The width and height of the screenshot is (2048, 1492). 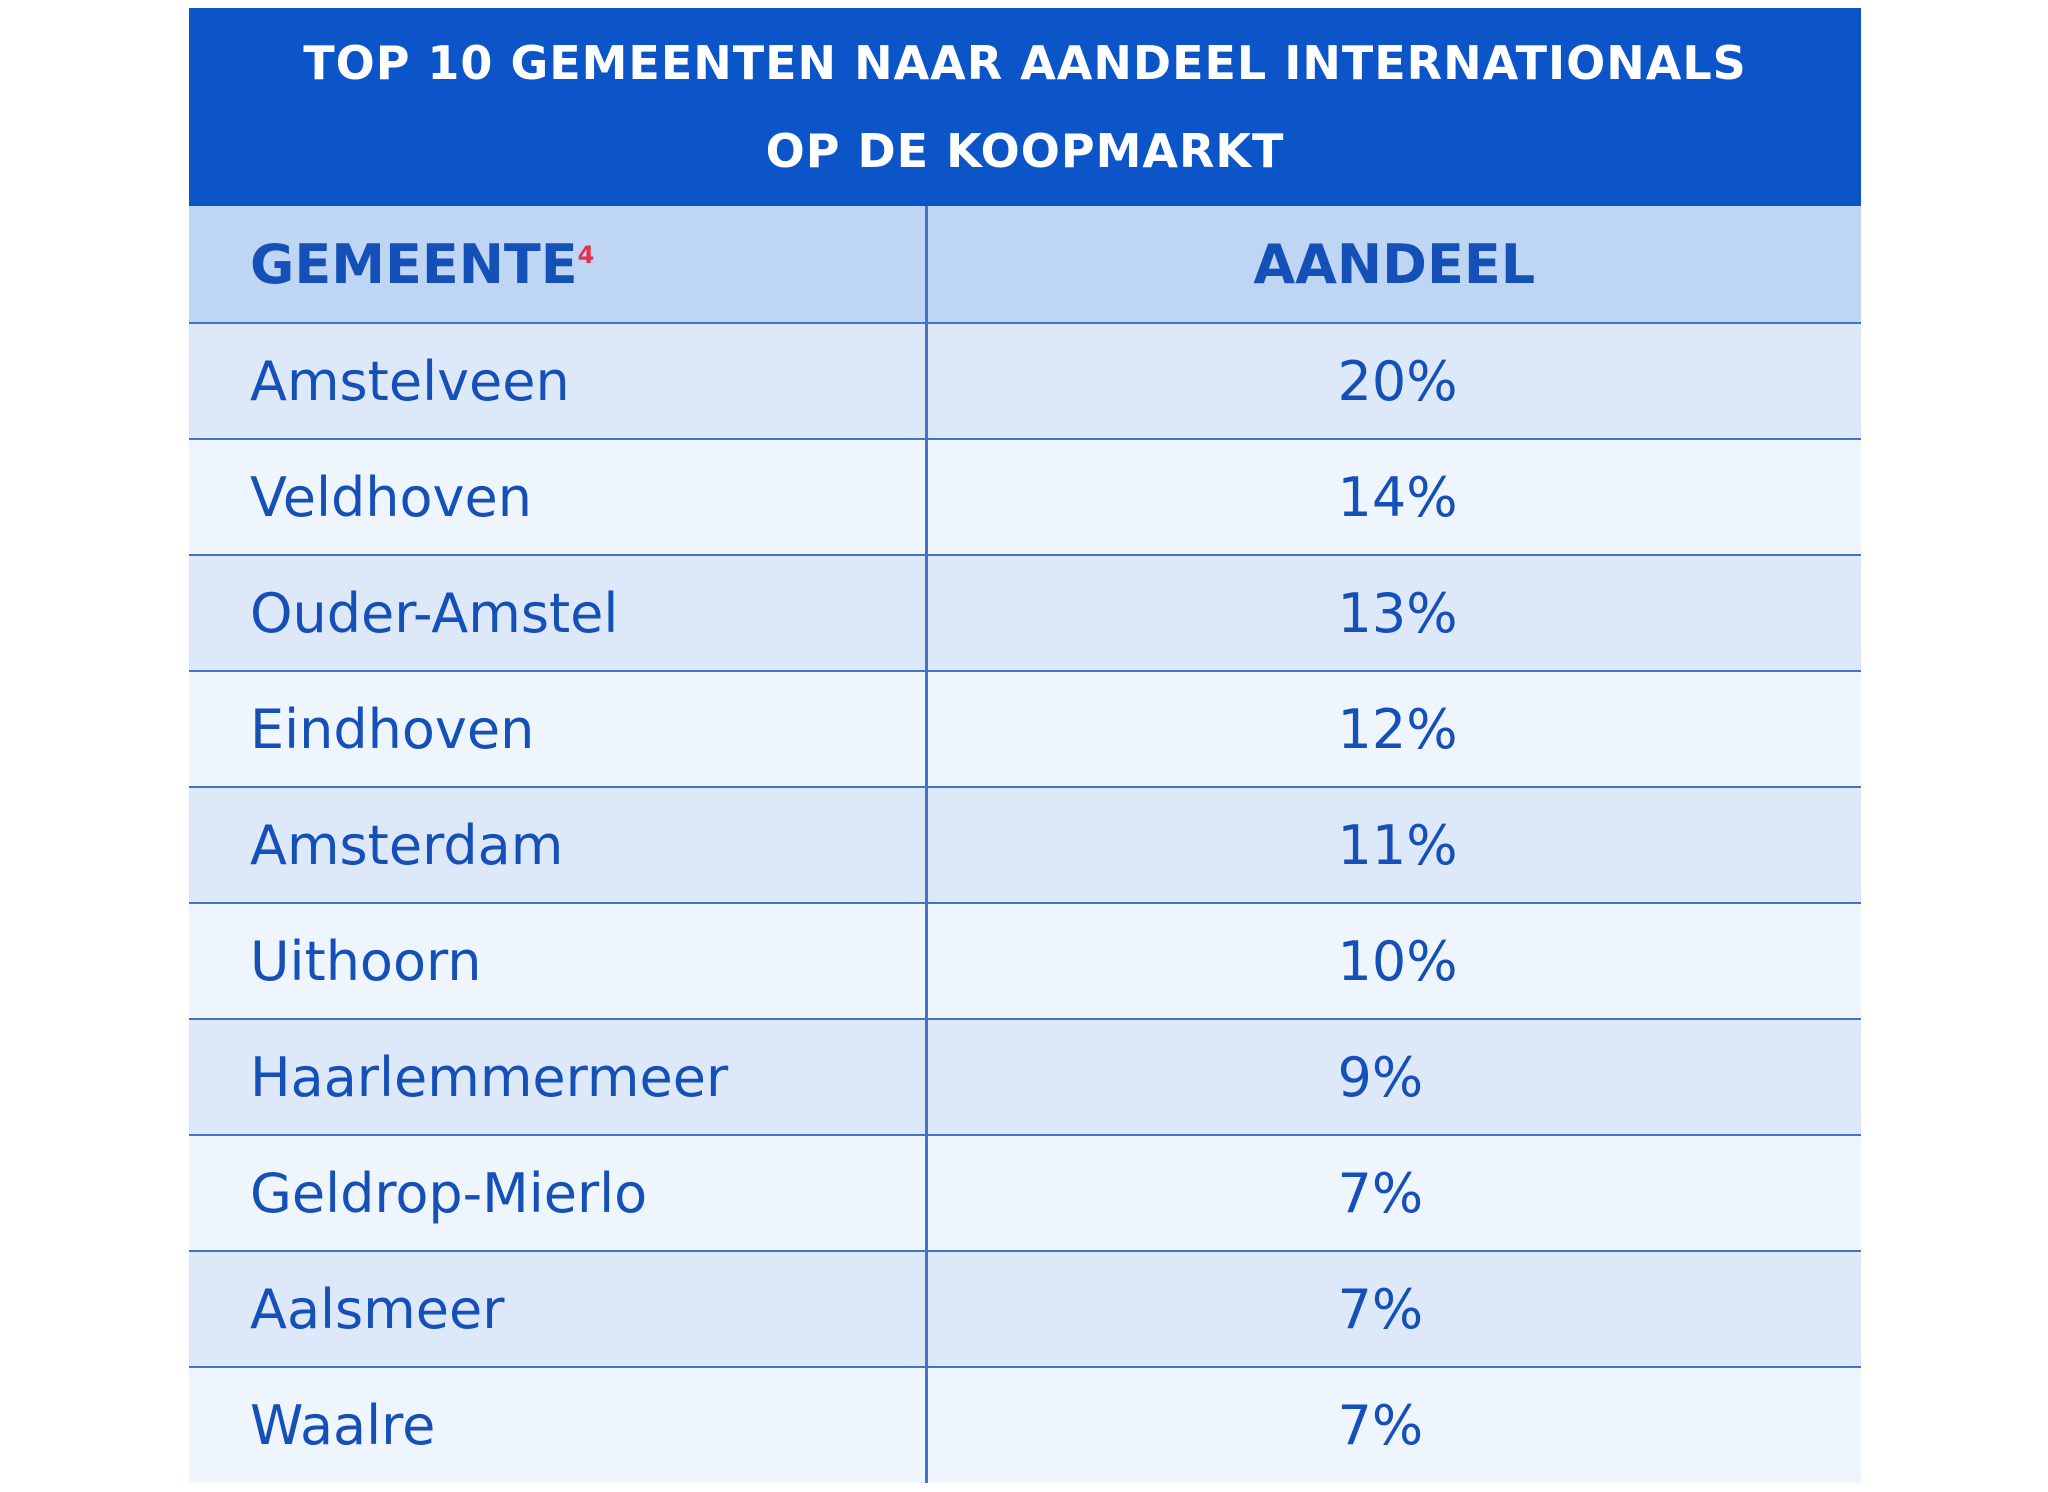 What do you see at coordinates (1393, 613) in the screenshot?
I see `cell-aandeel: 13%` at bounding box center [1393, 613].